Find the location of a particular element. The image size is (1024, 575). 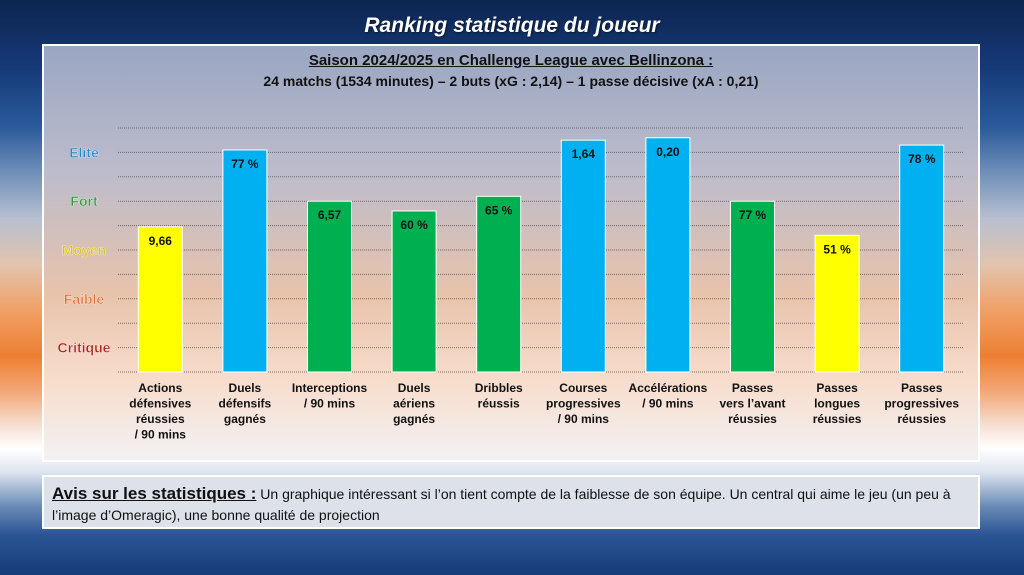

category-label-line: Interceptions is located at coordinates (330, 388).